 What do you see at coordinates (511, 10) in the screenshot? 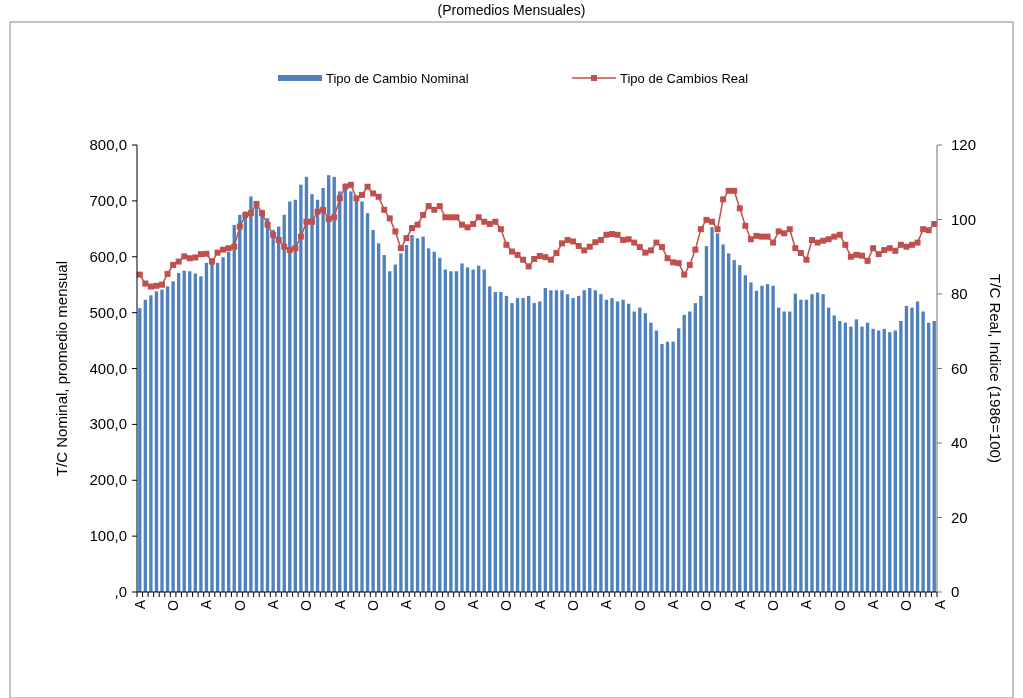
I see `chart-title: (Promedios Mensuales)` at bounding box center [511, 10].